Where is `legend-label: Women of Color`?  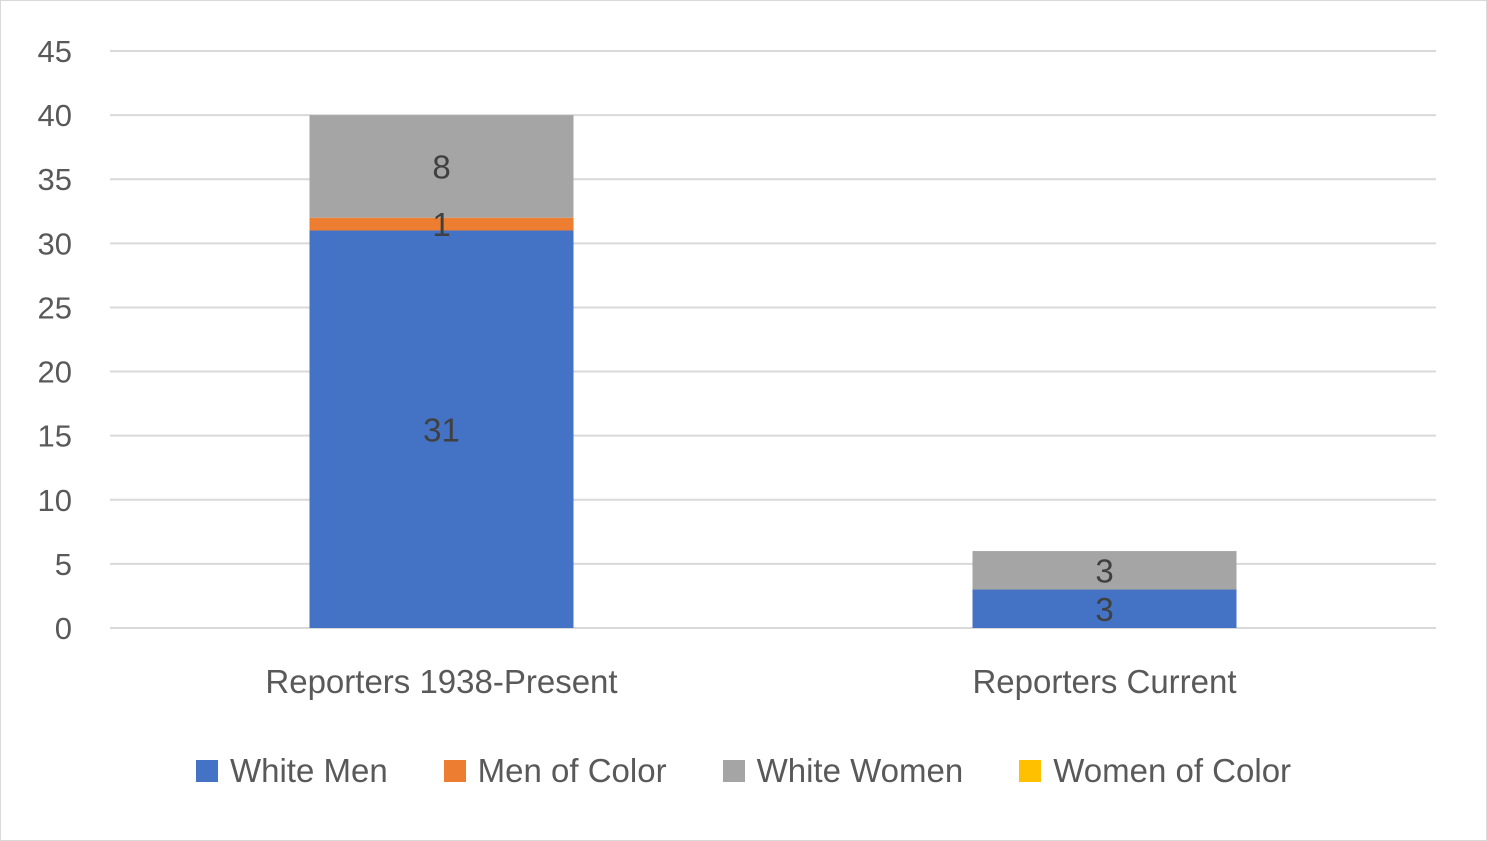 legend-label: Women of Color is located at coordinates (1172, 770).